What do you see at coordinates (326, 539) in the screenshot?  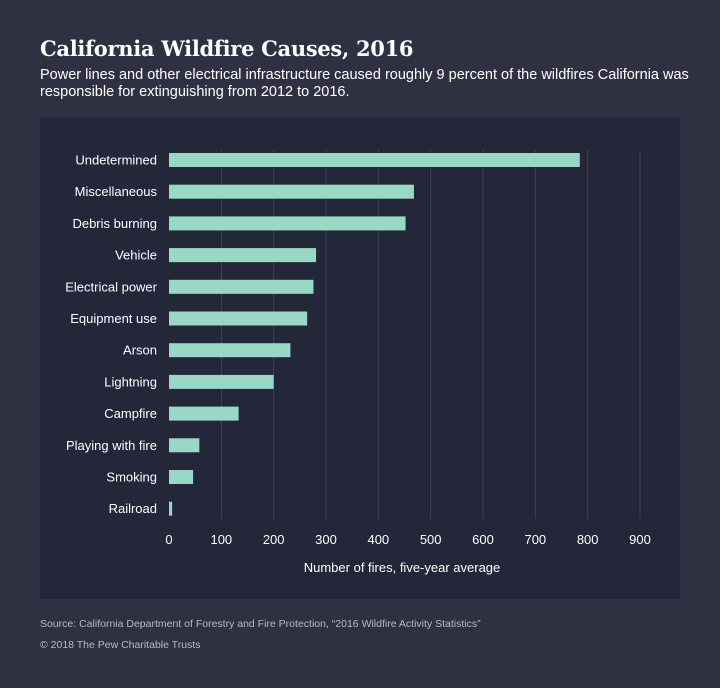 I see `x-tick-label: 300` at bounding box center [326, 539].